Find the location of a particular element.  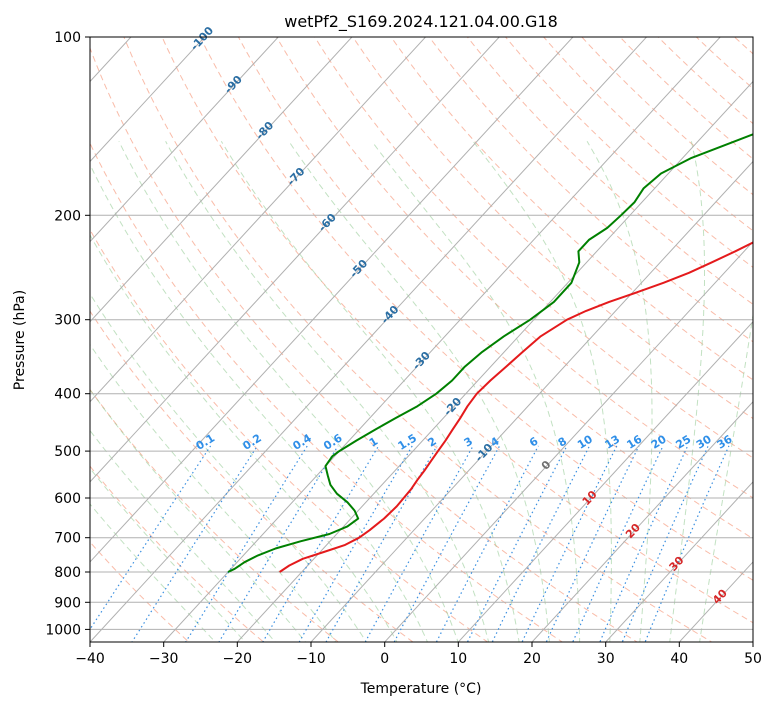

y-tick-label: 900 is located at coordinates (67, 603).